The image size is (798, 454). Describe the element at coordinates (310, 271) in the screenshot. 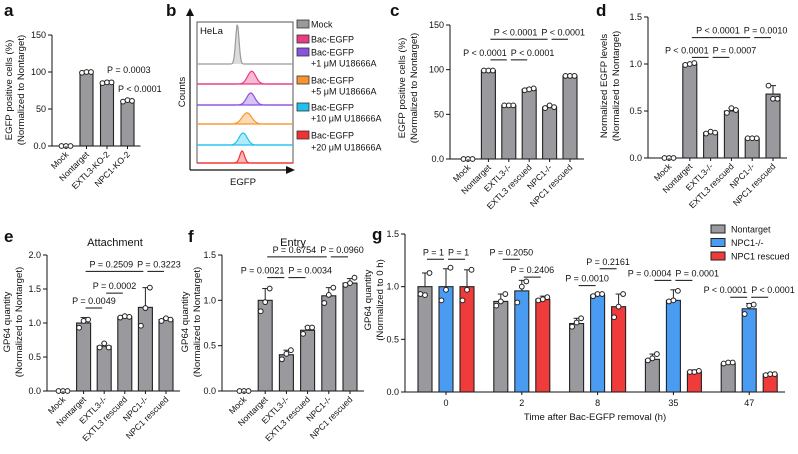

I see `p-value-label: P = 0.0034` at that location.